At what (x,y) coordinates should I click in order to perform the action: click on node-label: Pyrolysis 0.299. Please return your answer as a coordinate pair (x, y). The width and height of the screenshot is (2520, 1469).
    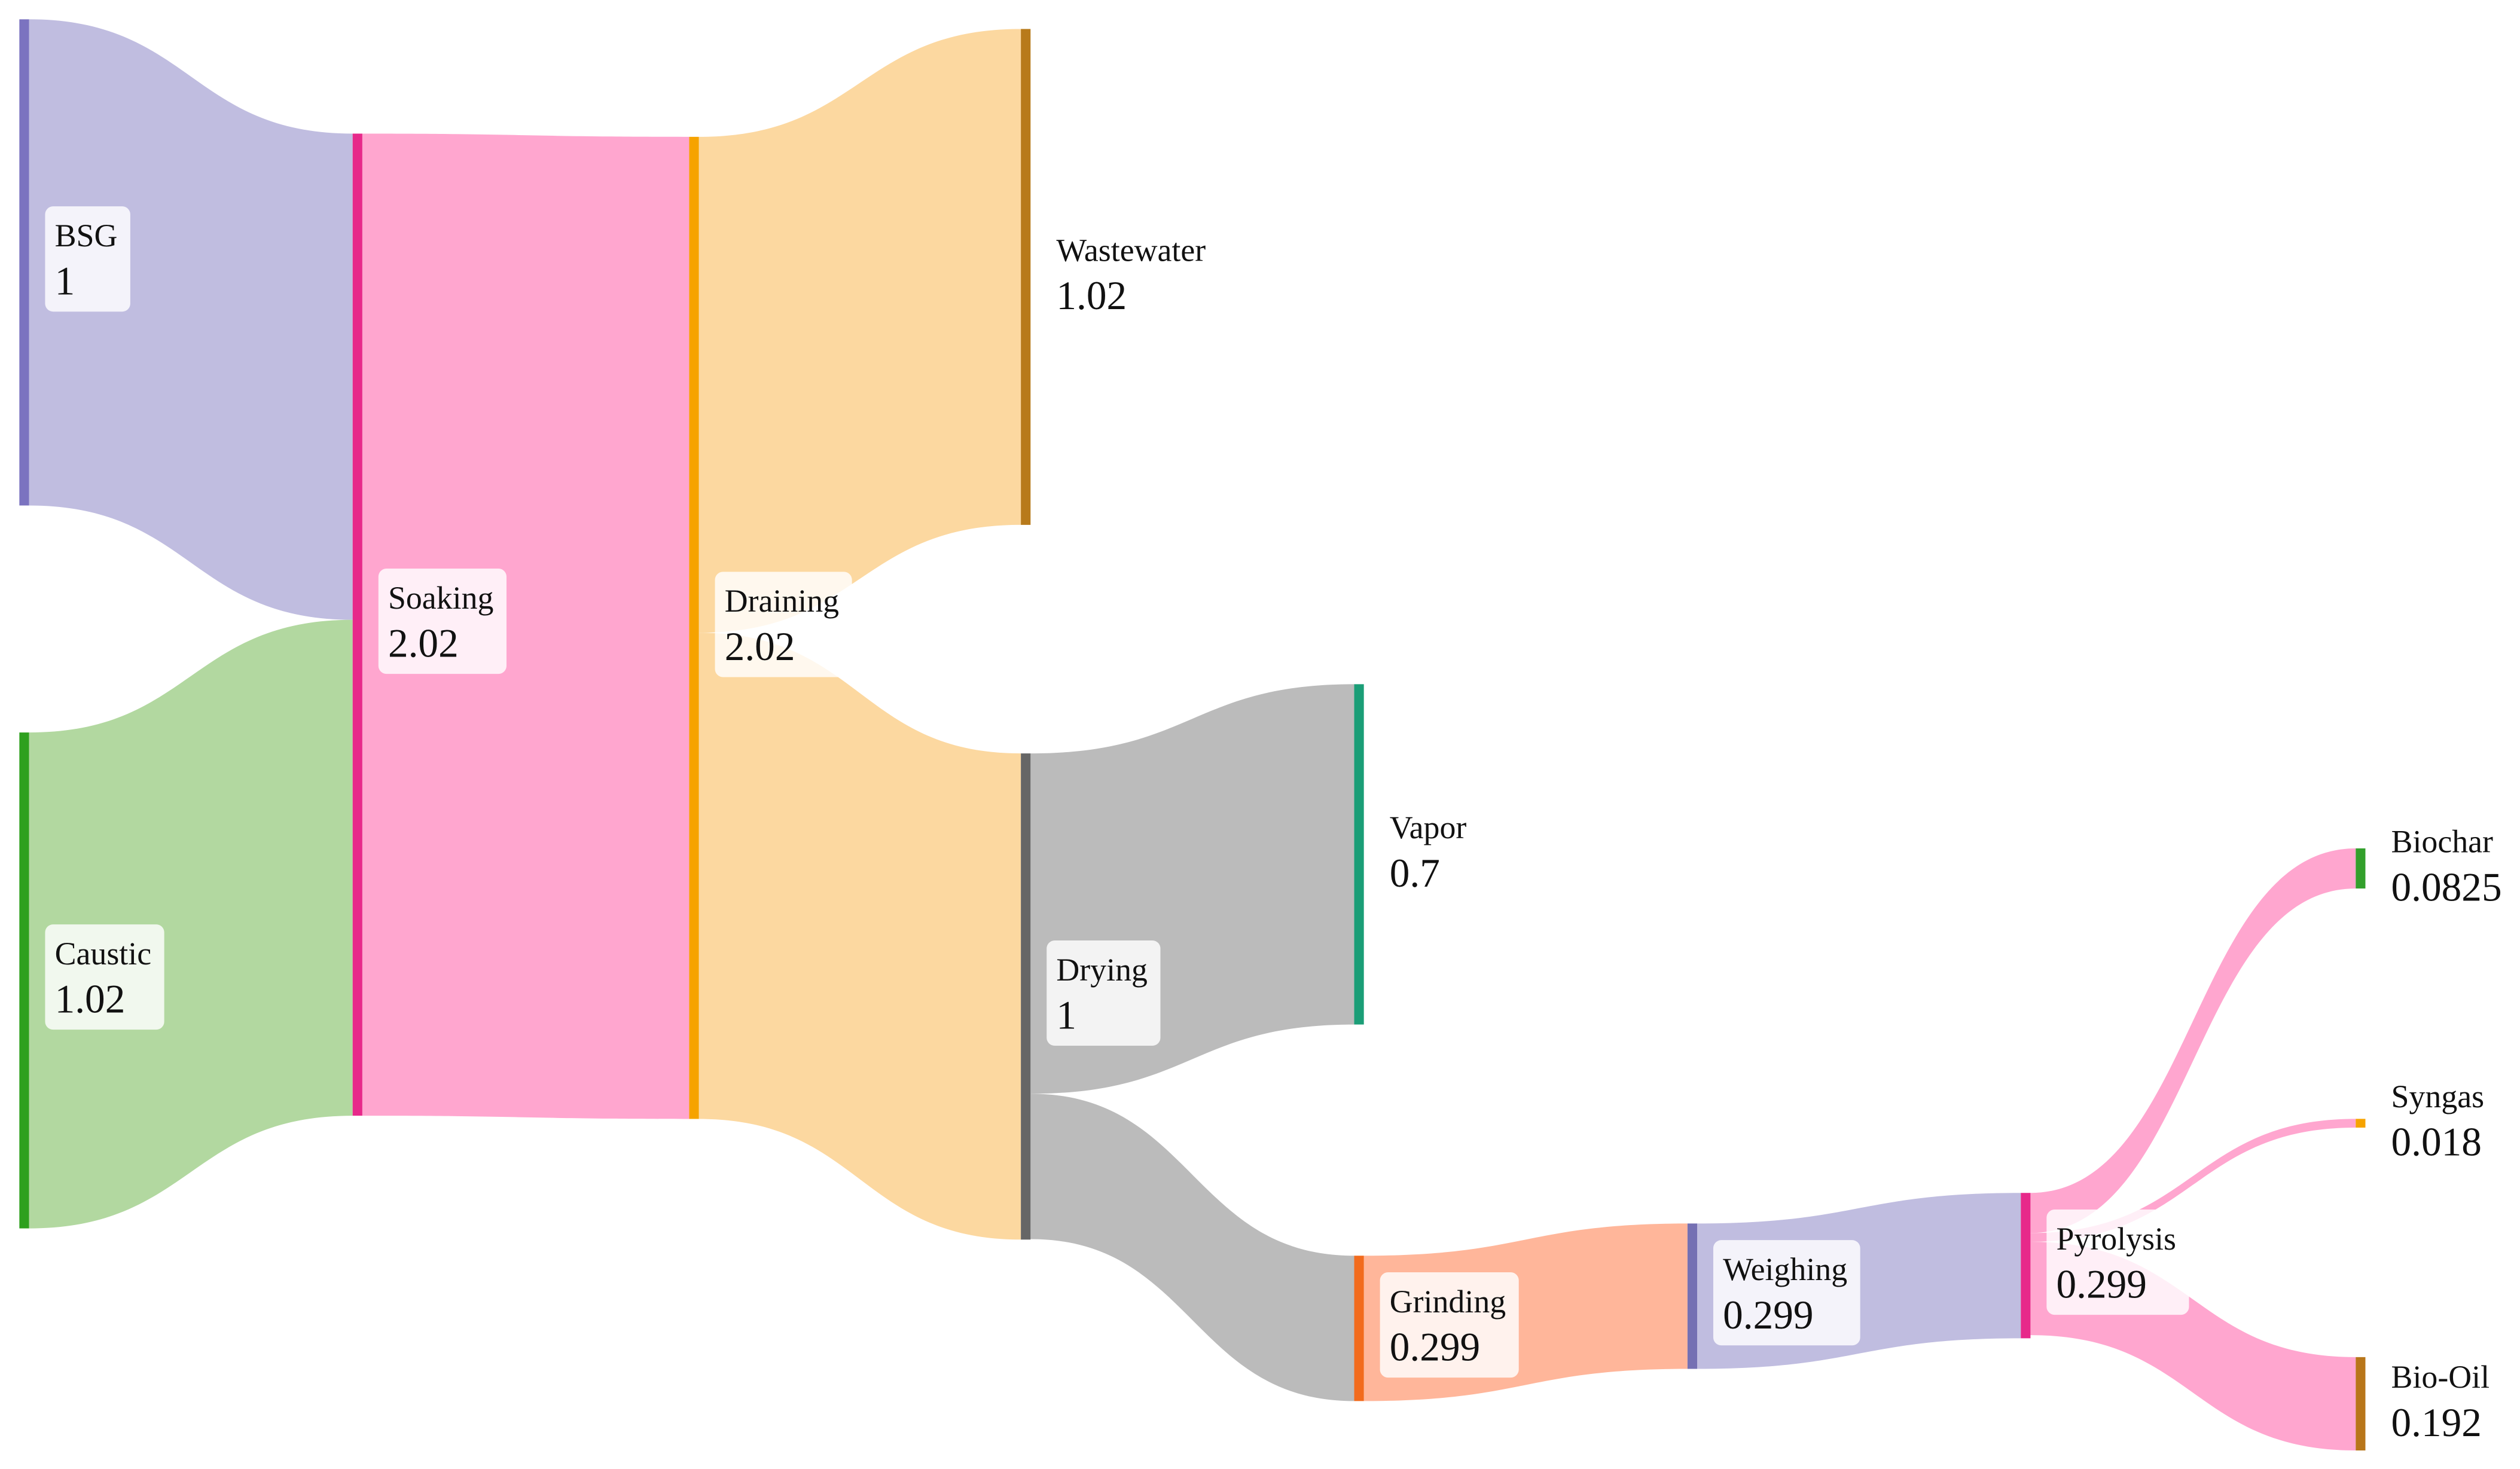
    Looking at the image, I should click on (2117, 1262).